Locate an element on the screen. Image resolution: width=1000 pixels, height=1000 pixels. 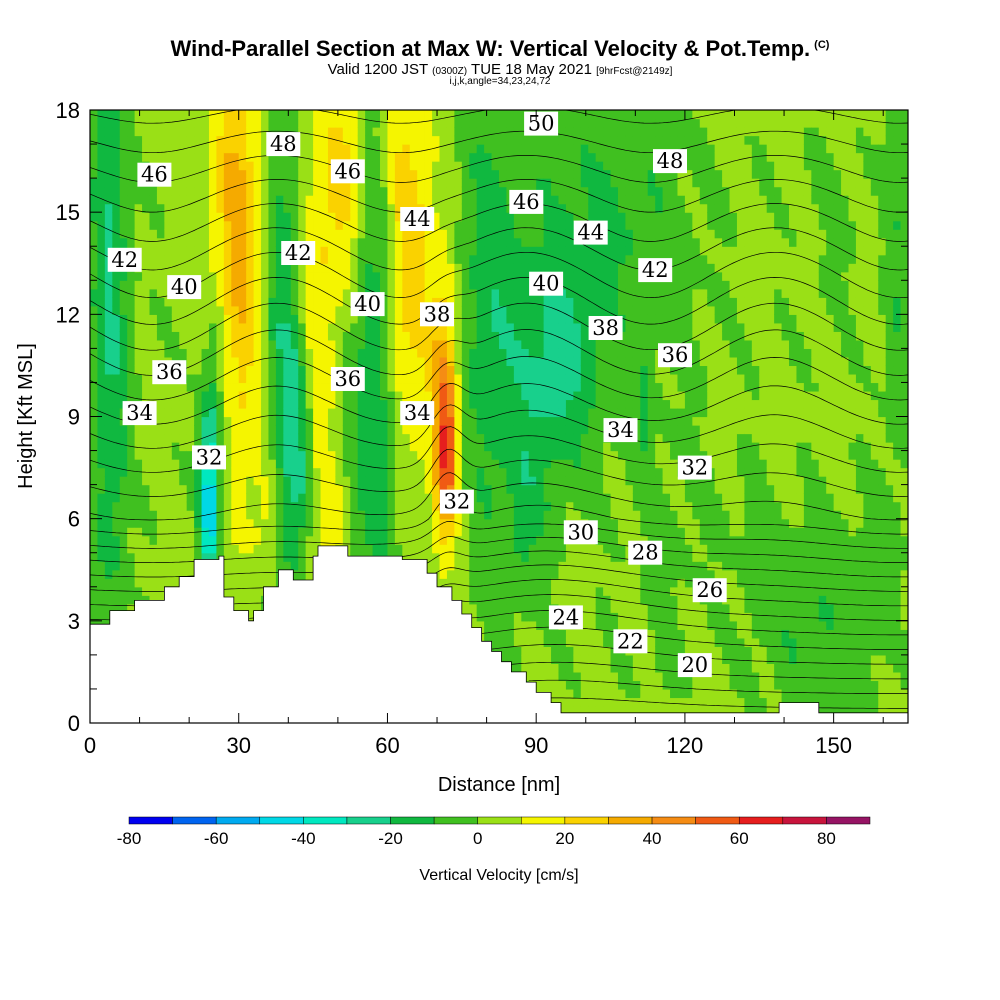
contour-label-text: 20 is located at coordinates (694, 665).